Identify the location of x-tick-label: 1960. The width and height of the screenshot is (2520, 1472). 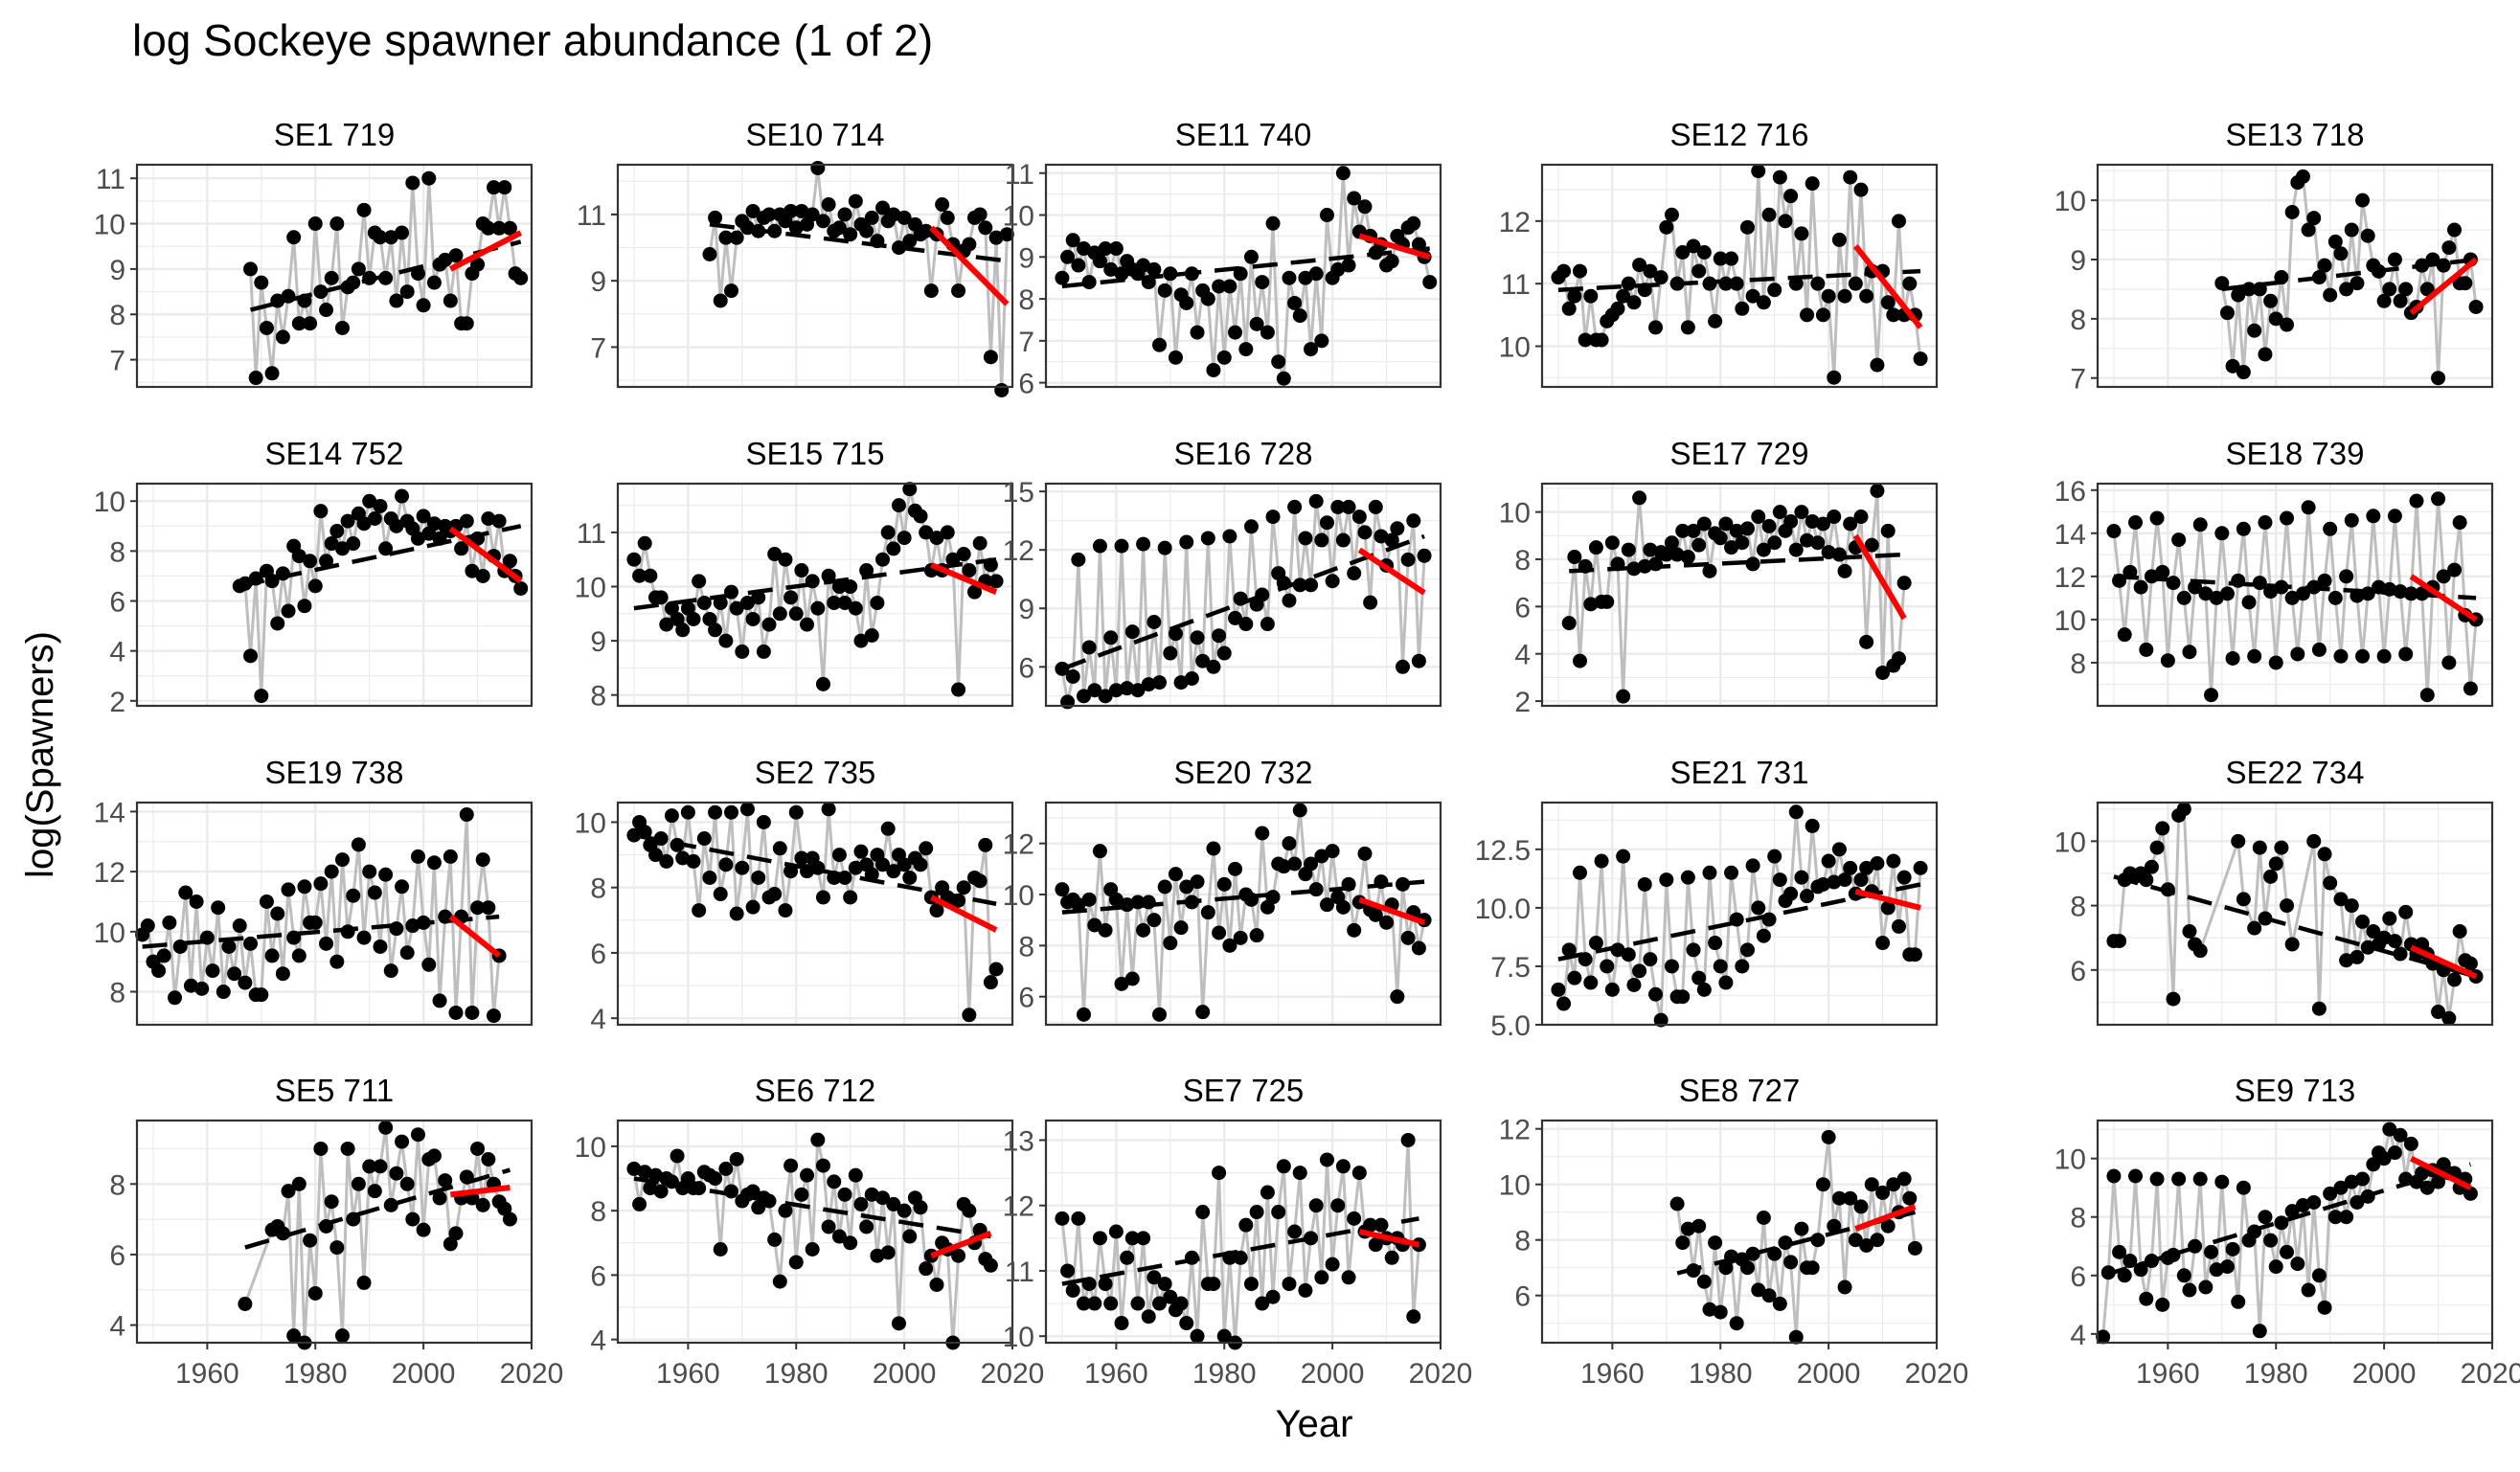
(1612, 1374).